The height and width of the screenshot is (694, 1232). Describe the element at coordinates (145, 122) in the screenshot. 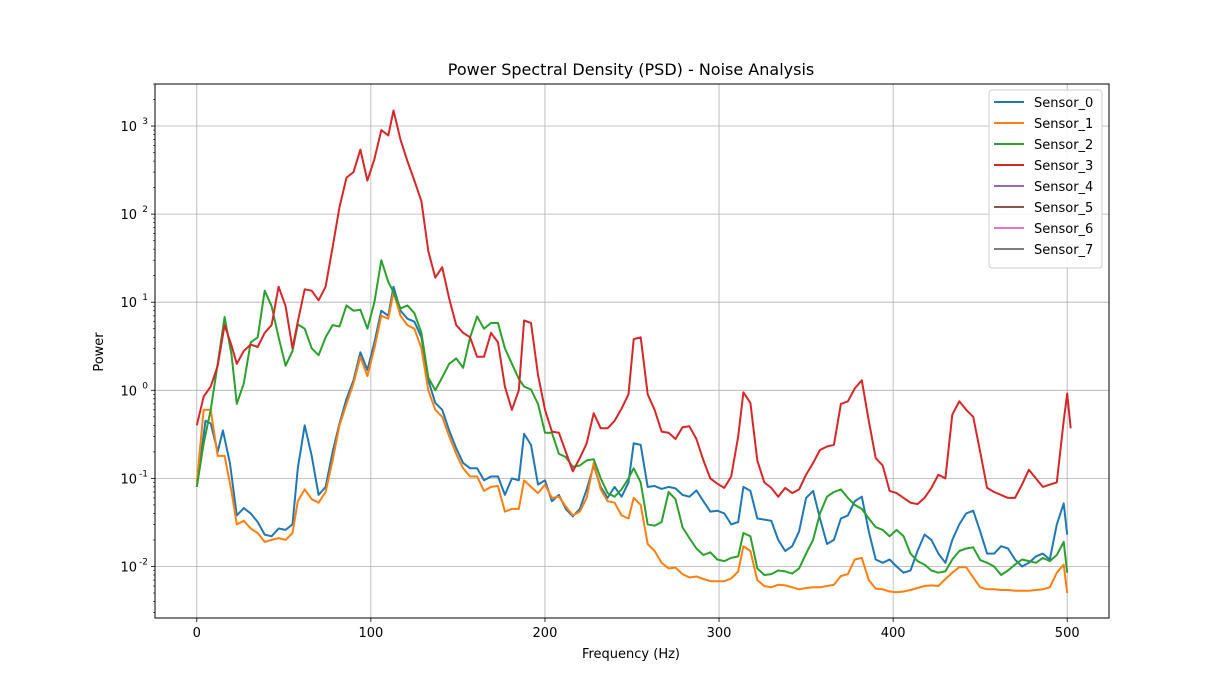

I see `y-tick-exponent: 3` at that location.